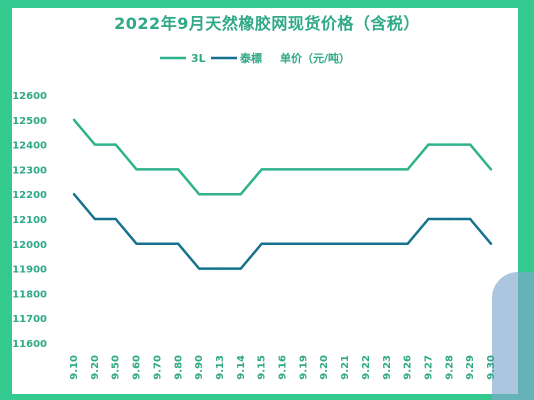 This screenshot has width=534, height=400. I want to click on x-tick-label: 9.21, so click(345, 367).